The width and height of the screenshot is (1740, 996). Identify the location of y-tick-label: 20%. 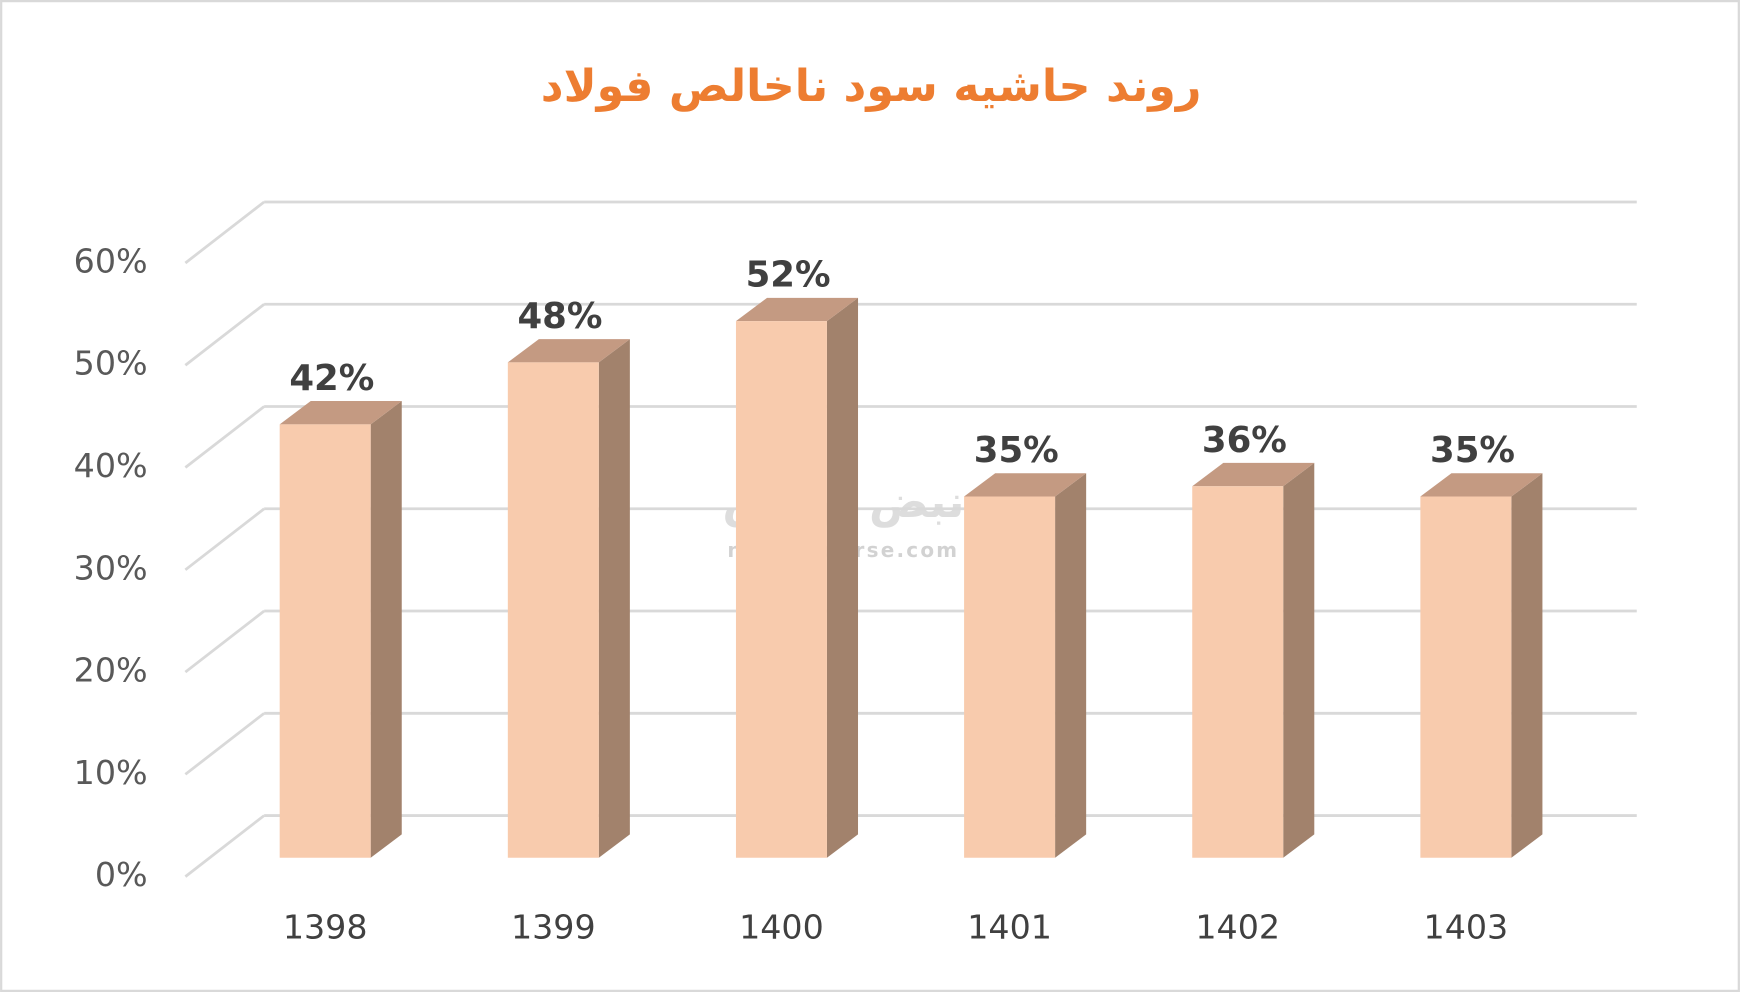
(111, 670).